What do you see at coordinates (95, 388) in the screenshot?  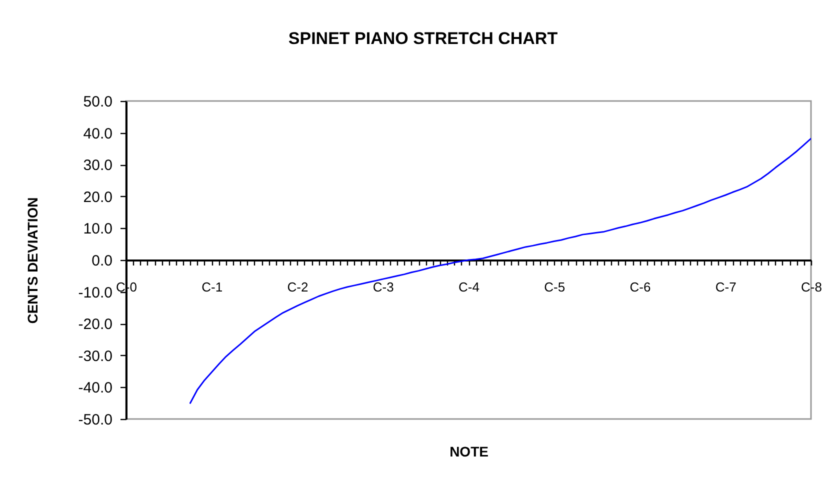 I see `y-tick-label: -40.0` at bounding box center [95, 388].